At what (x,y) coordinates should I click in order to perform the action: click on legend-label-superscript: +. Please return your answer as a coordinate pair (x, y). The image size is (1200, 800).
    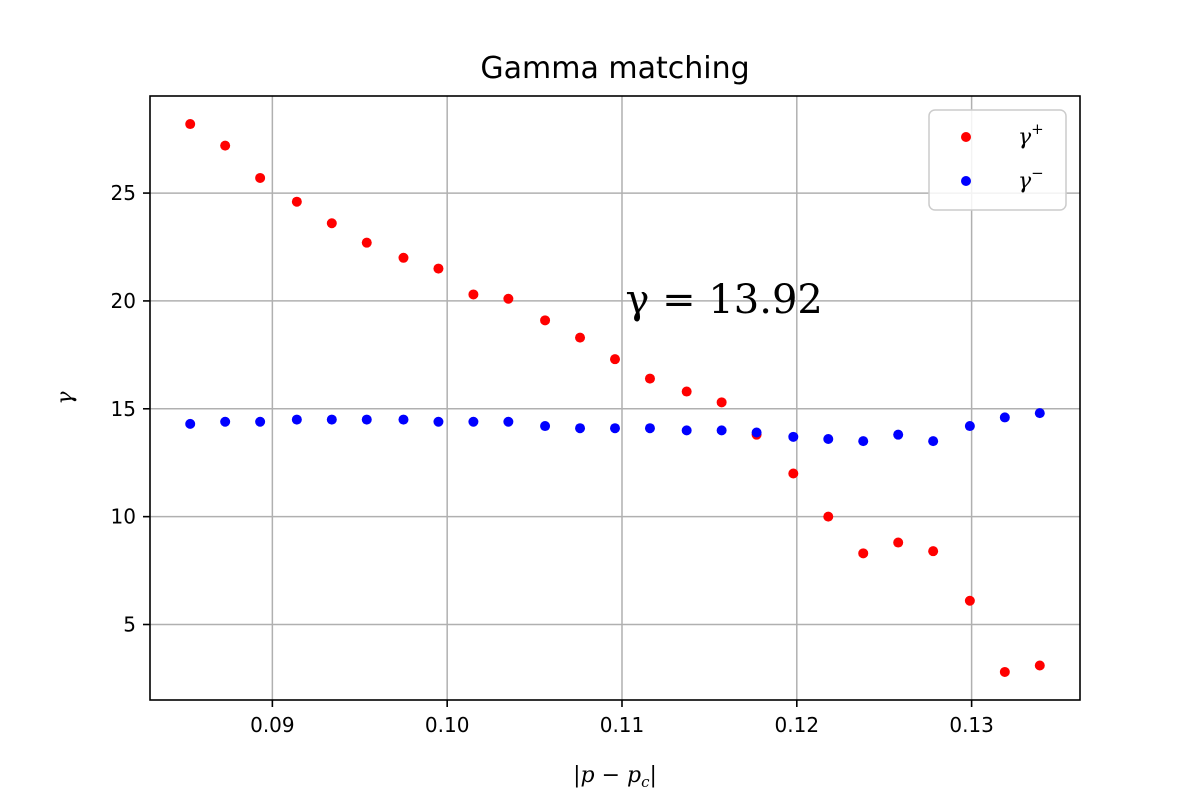
    Looking at the image, I should click on (1037, 129).